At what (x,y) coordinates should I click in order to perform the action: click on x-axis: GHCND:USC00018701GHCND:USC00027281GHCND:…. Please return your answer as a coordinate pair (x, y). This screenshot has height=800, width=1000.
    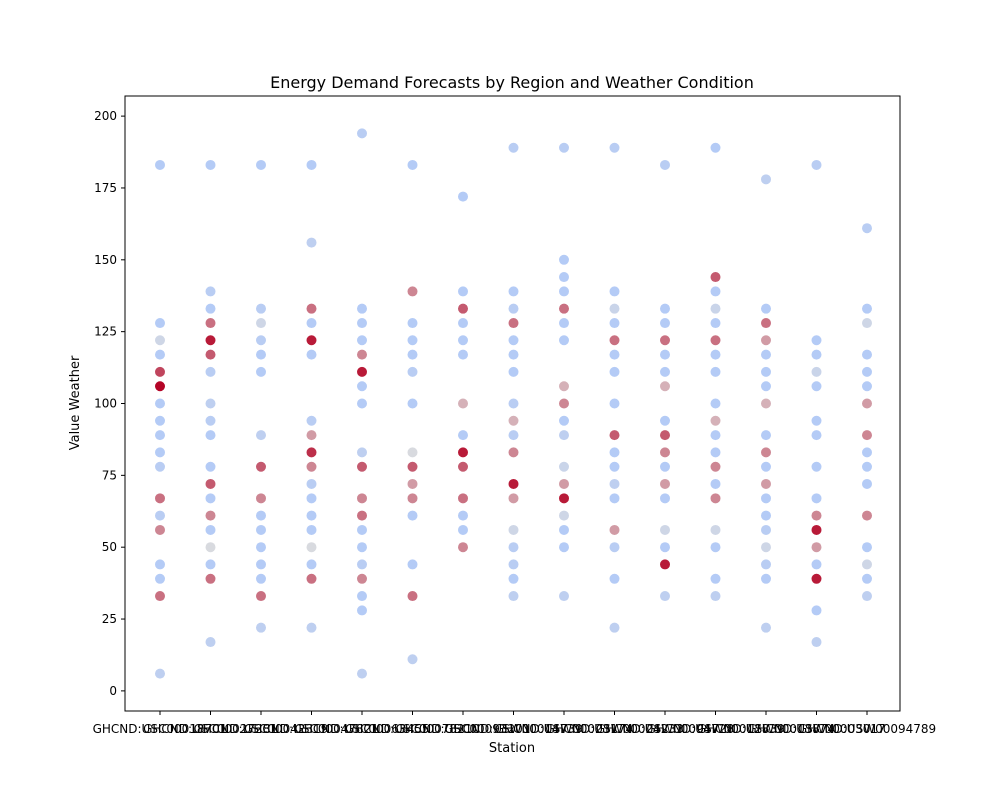
    Looking at the image, I should click on (514, 723).